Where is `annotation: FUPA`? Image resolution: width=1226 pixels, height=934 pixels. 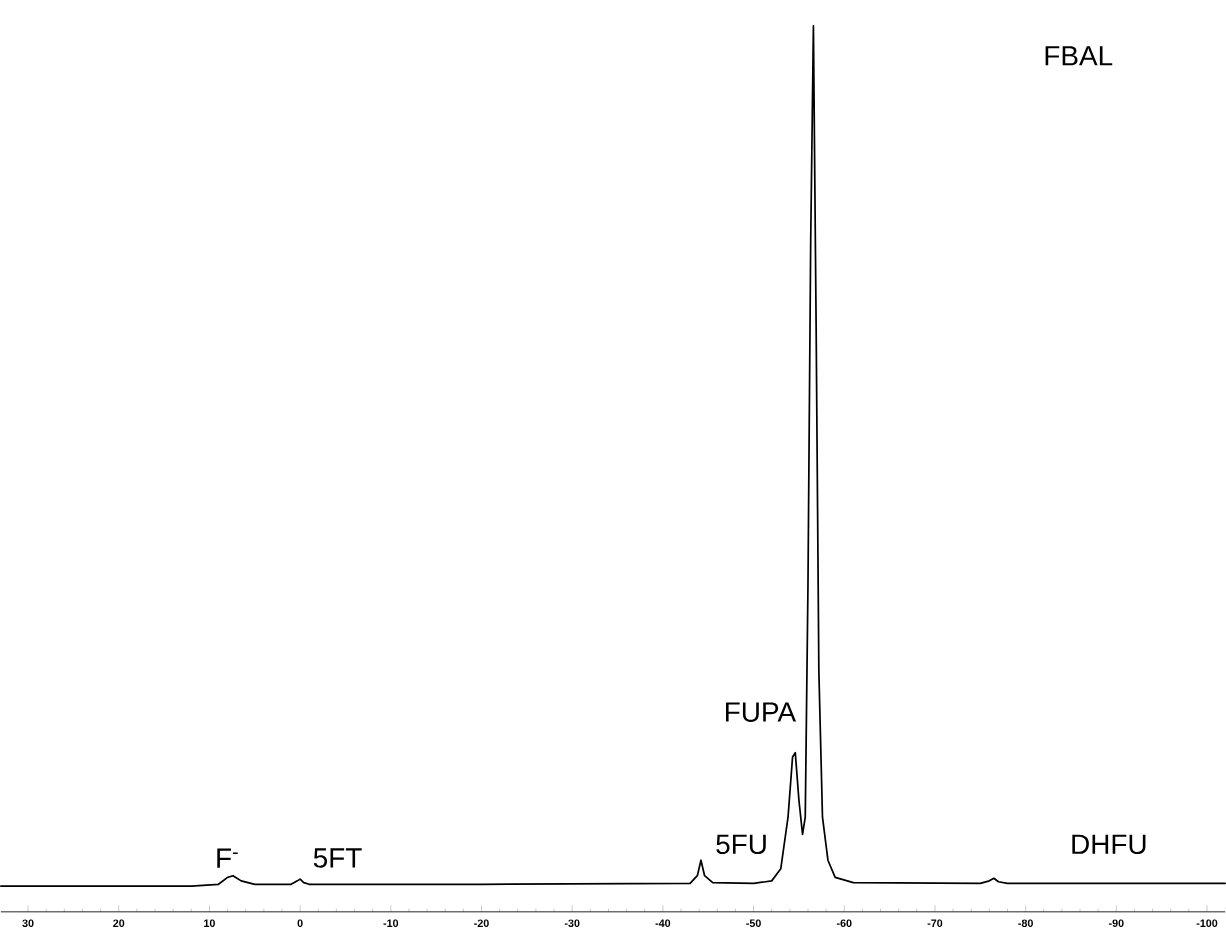 annotation: FUPA is located at coordinates (761, 712).